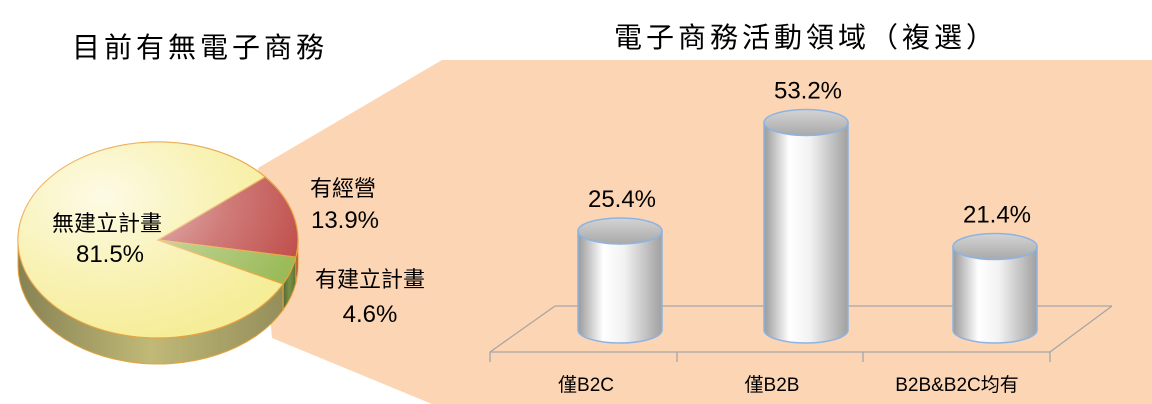  What do you see at coordinates (343, 189) in the screenshot?
I see `pie-slice-label: 有經營` at bounding box center [343, 189].